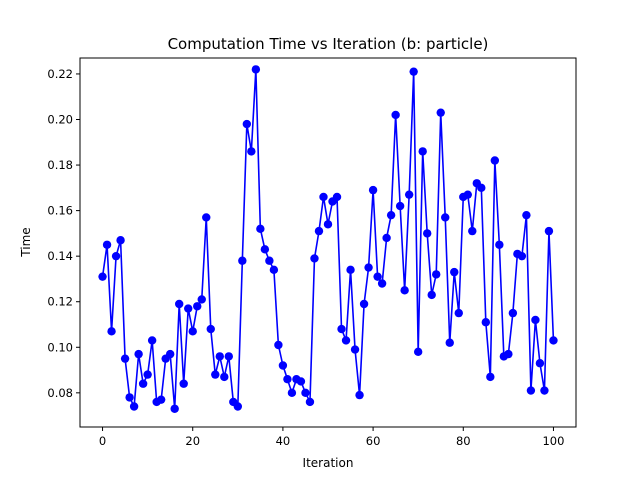 Image resolution: width=640 pixels, height=480 pixels. What do you see at coordinates (60, 74) in the screenshot?
I see `y-tick-label: 0.22` at bounding box center [60, 74].